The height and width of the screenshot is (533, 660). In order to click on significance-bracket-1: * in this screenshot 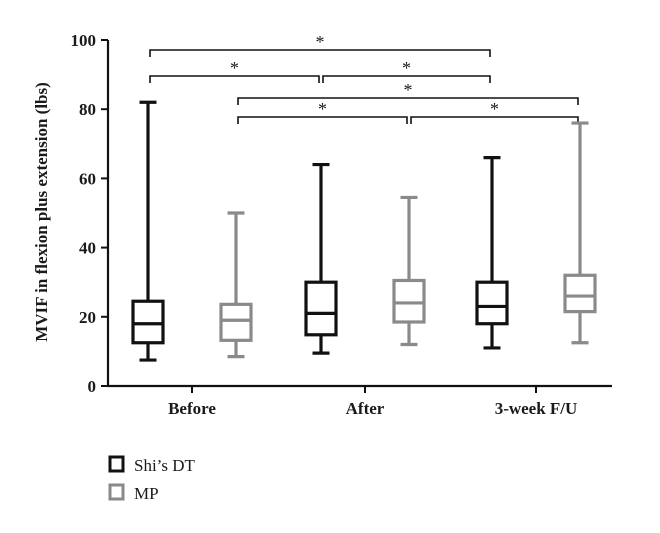, I will do `click(234, 70)`.